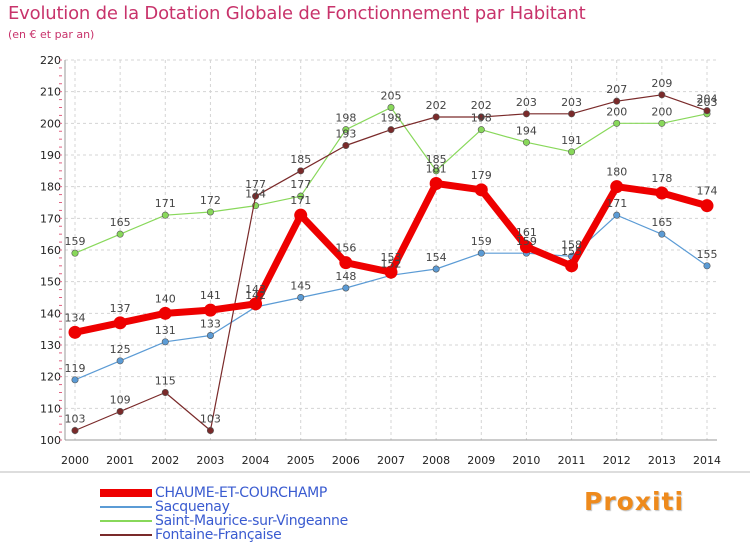 The image size is (750, 550). What do you see at coordinates (165, 298) in the screenshot?
I see `data-label-chaume-et-courchamp-2002: 140` at bounding box center [165, 298].